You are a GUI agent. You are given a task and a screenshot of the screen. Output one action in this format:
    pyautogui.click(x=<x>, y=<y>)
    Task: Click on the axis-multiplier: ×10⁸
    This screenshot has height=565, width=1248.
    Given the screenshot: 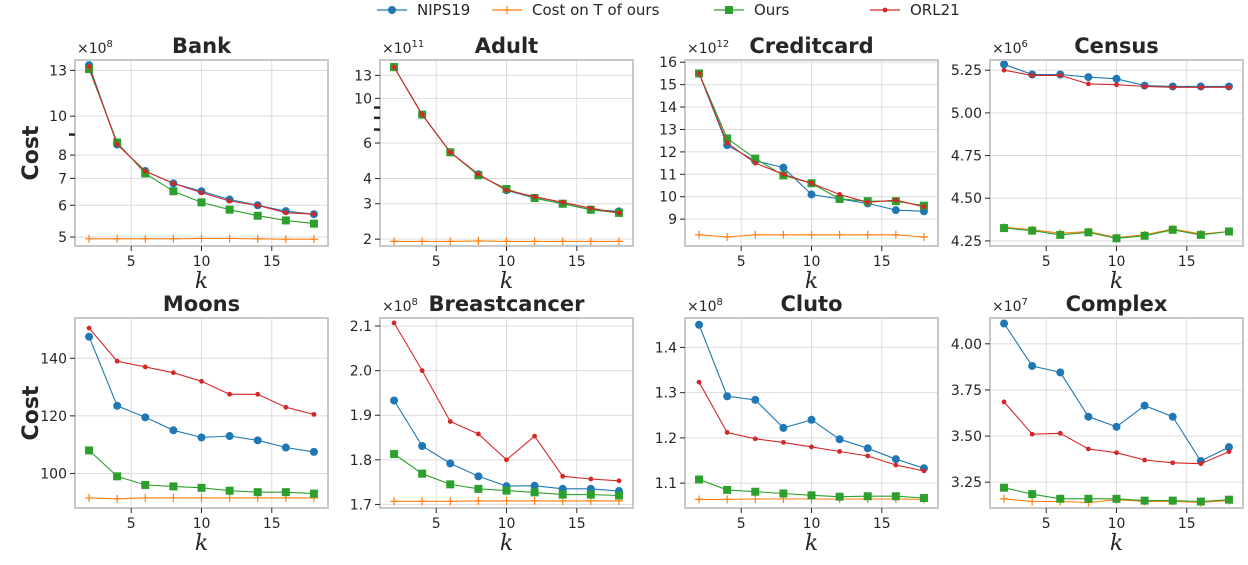 What is the action you would take?
    pyautogui.click(x=400, y=306)
    